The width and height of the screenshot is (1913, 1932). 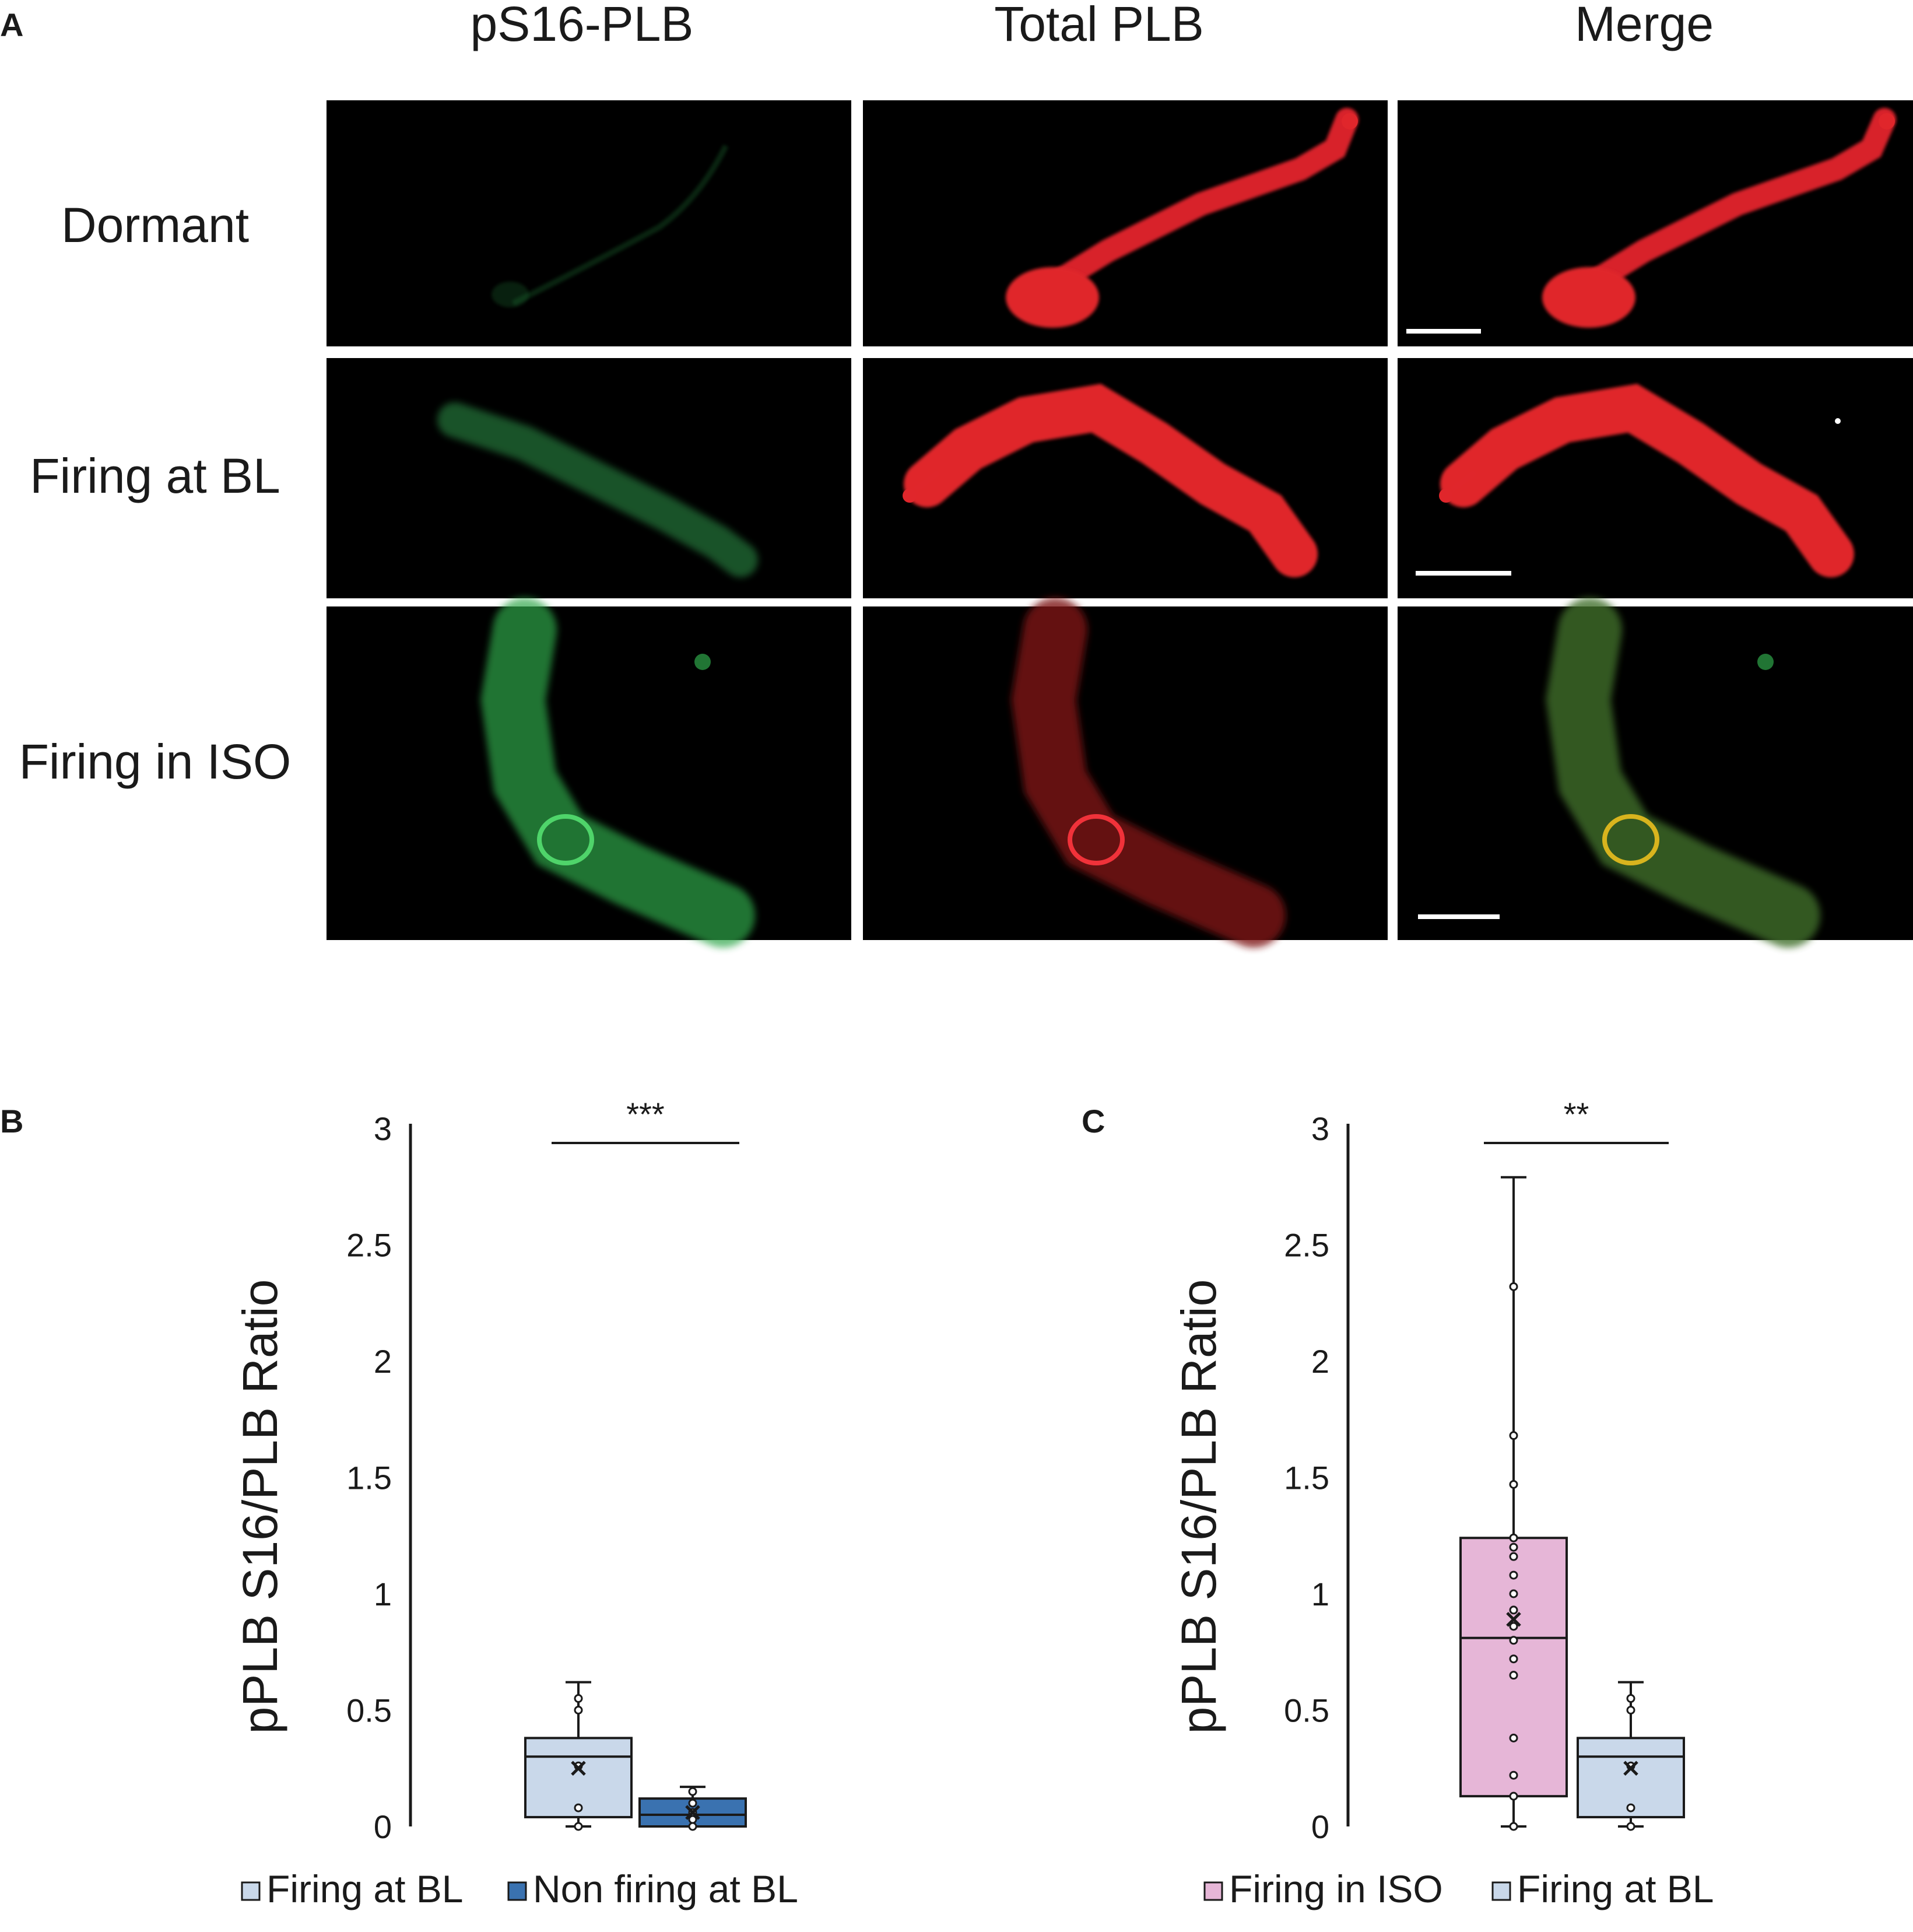 What do you see at coordinates (582, 25) in the screenshot?
I see `column-header-ps16-plb: pS16-PLB` at bounding box center [582, 25].